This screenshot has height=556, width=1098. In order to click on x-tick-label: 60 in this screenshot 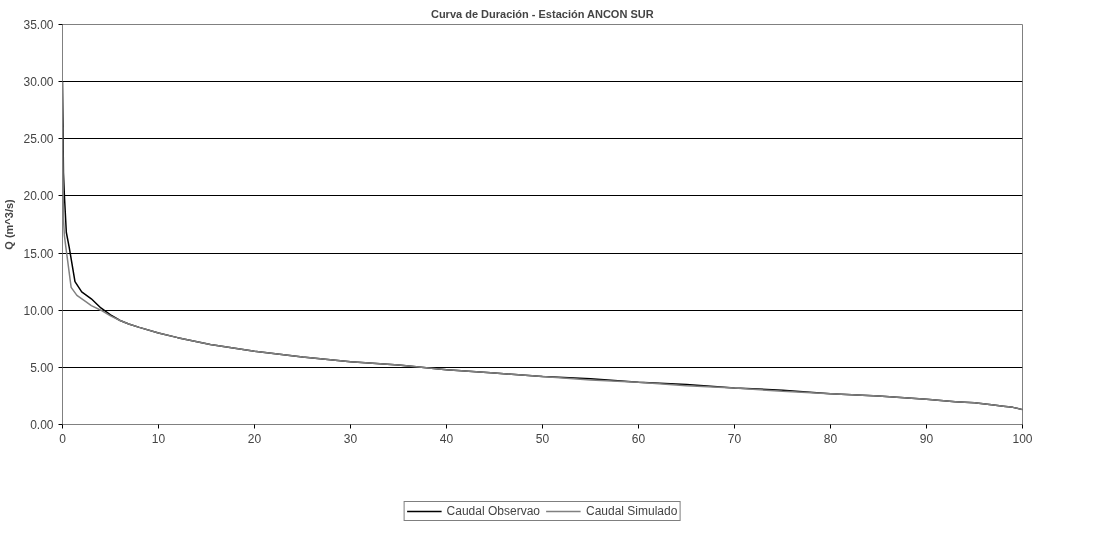, I will do `click(638, 438)`.